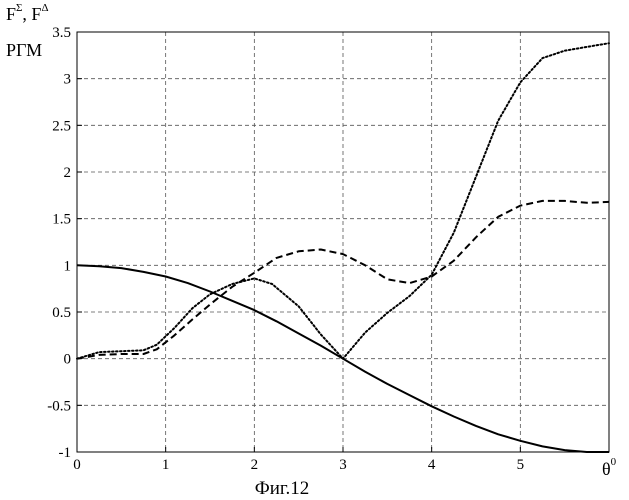  I want to click on y-axis-label-f2: , F, so click(31, 14).